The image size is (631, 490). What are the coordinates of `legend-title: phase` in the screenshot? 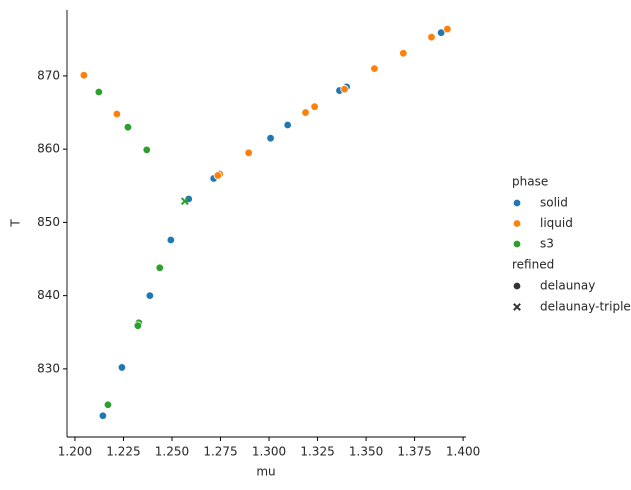 It's located at (530, 182).